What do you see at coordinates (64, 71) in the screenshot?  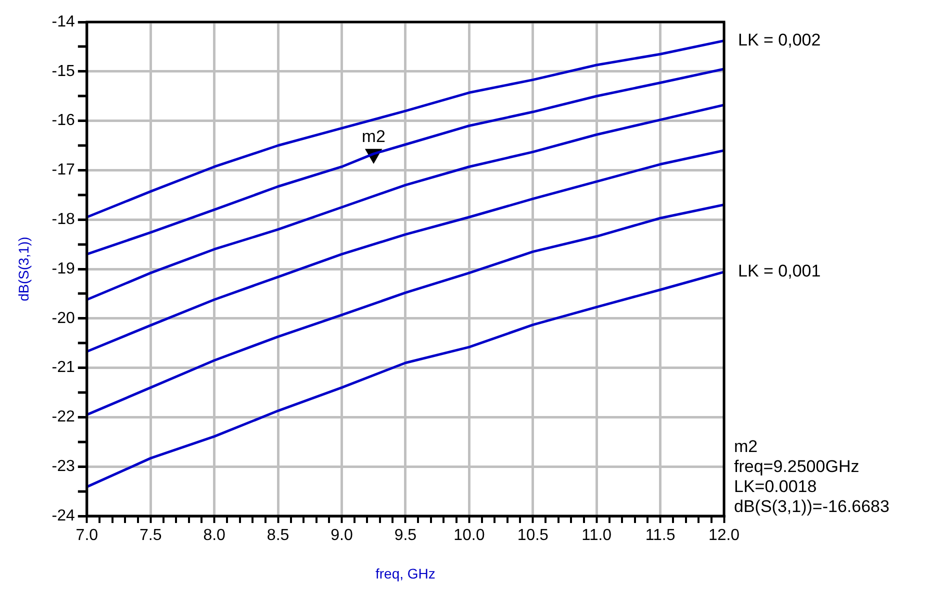 I see `y-tick-label: -15` at bounding box center [64, 71].